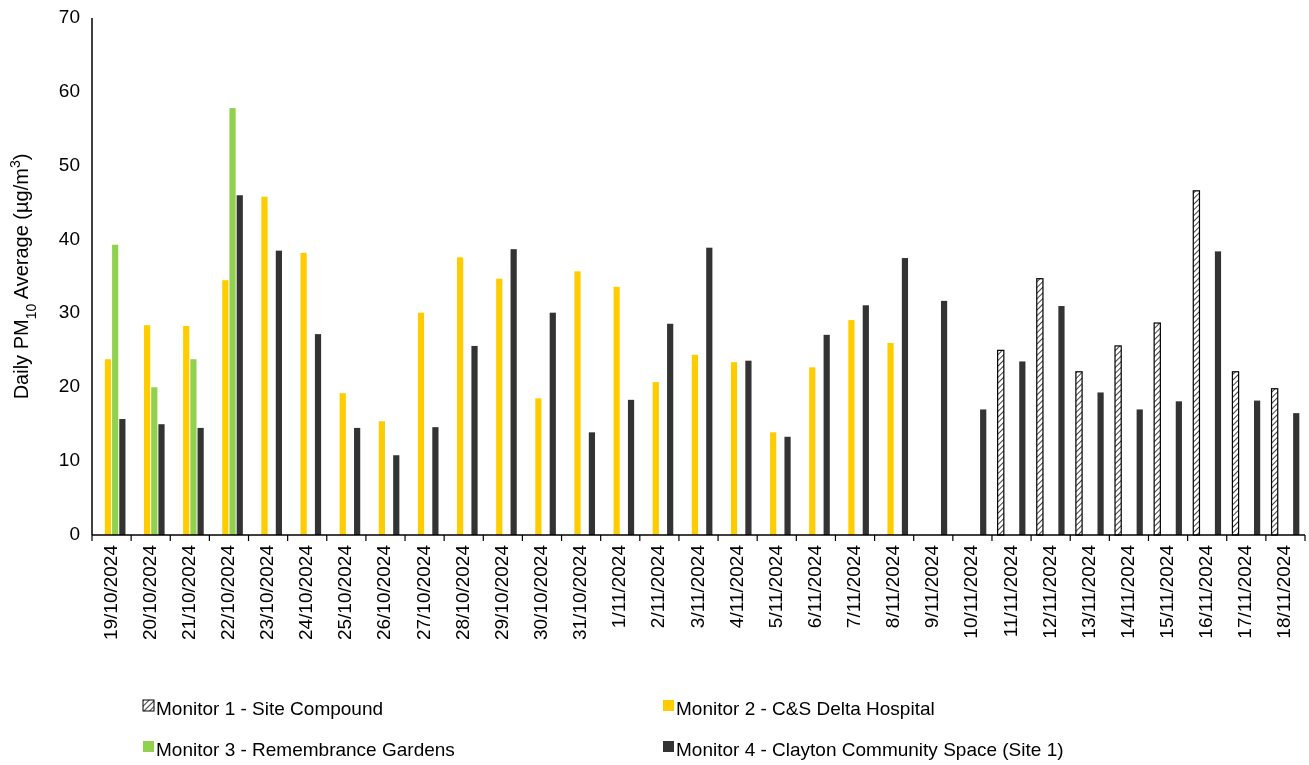  What do you see at coordinates (188, 592) in the screenshot?
I see `x-tick-label: 21/10/2024` at bounding box center [188, 592].